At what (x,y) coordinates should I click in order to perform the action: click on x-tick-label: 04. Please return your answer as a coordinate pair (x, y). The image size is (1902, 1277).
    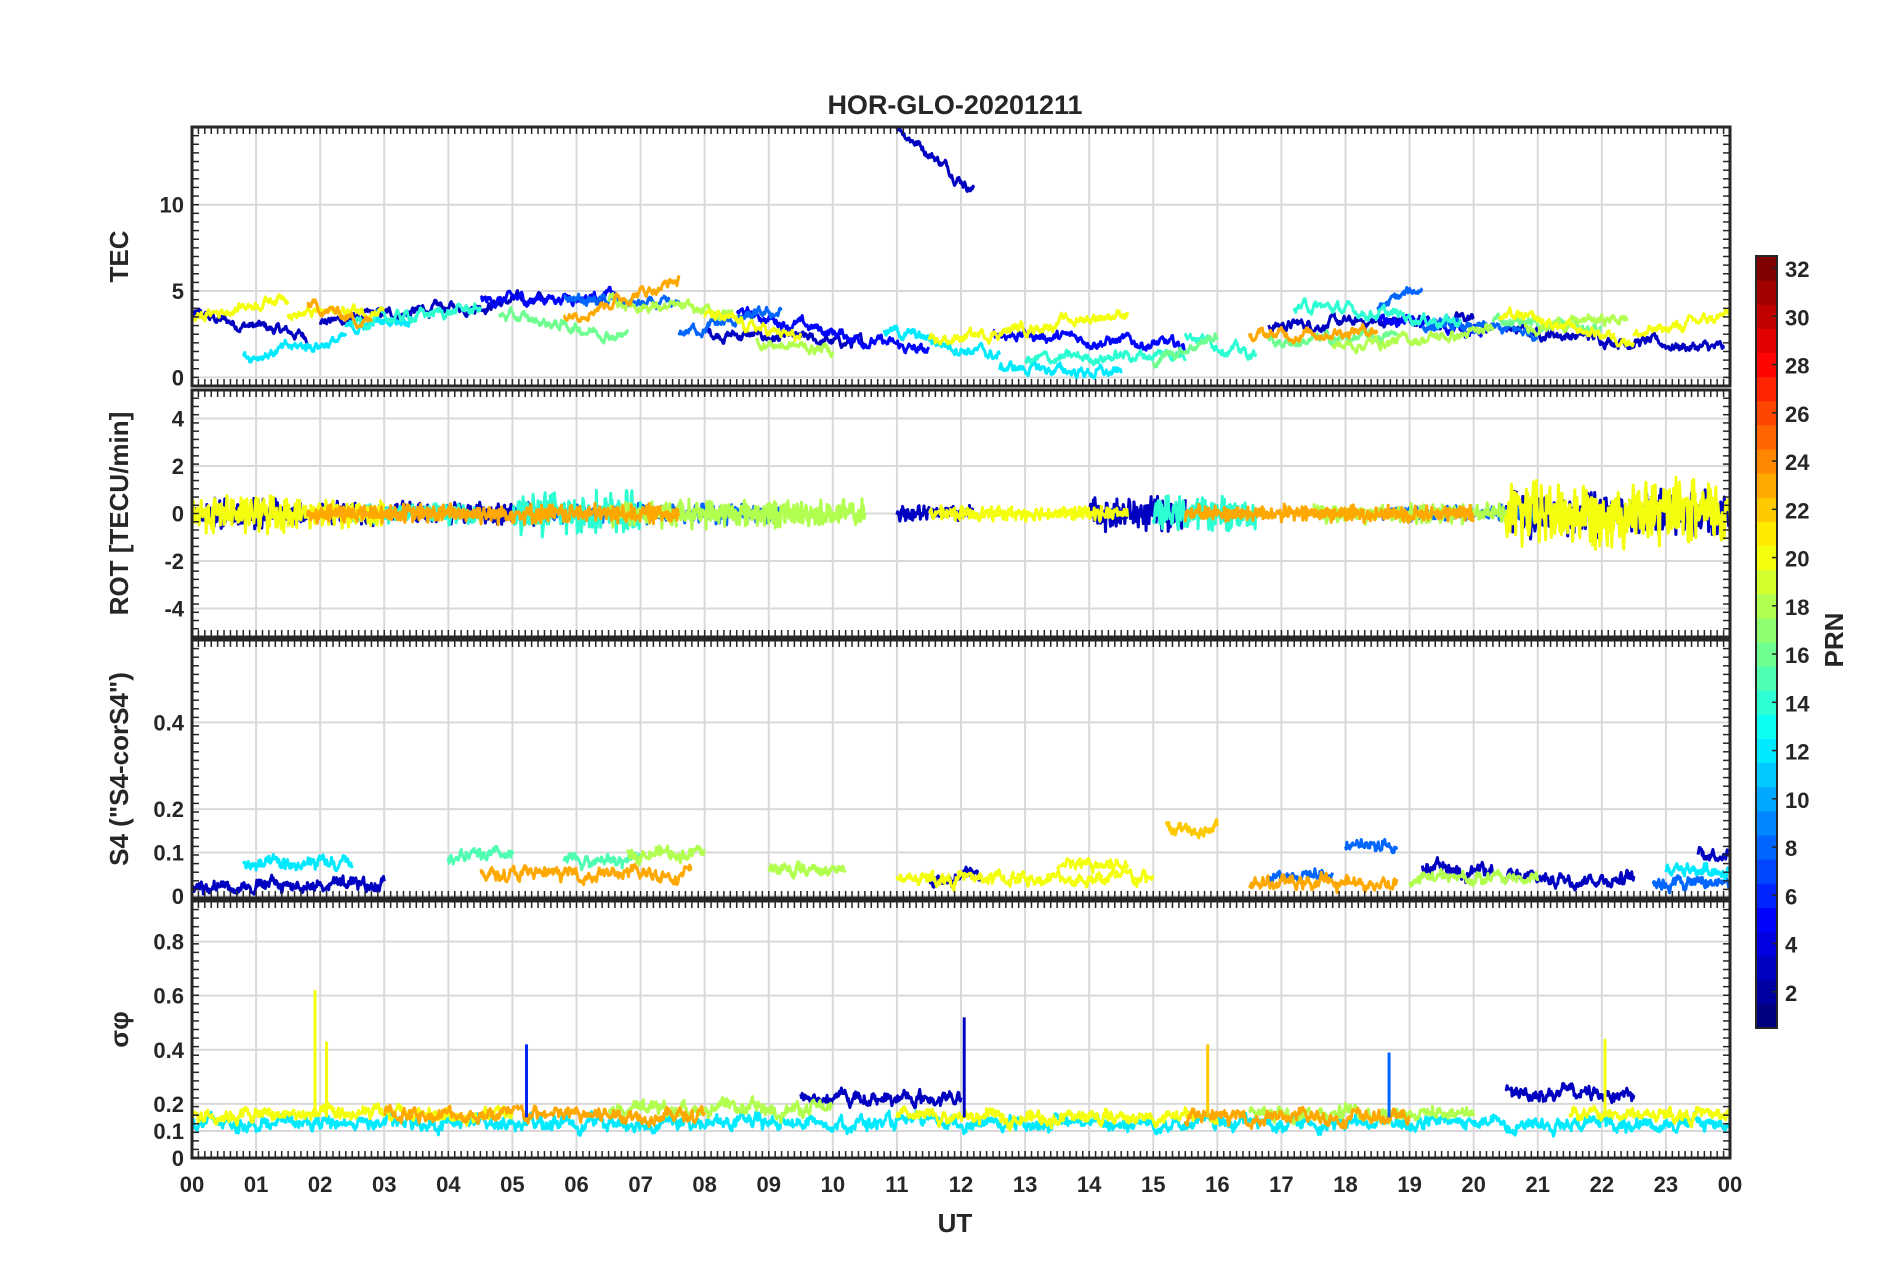
    Looking at the image, I should click on (448, 1184).